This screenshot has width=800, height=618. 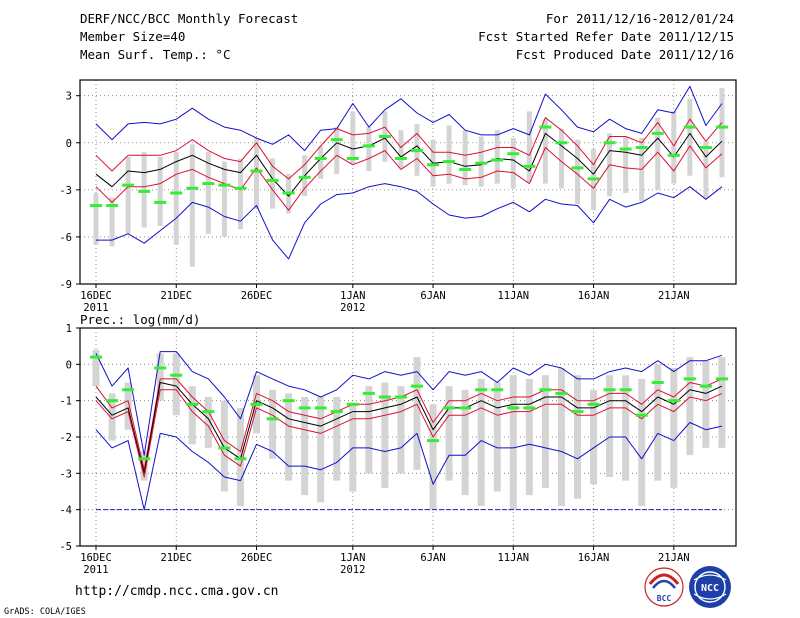 I want to click on y-tick-label: -4, so click(x=65, y=511).